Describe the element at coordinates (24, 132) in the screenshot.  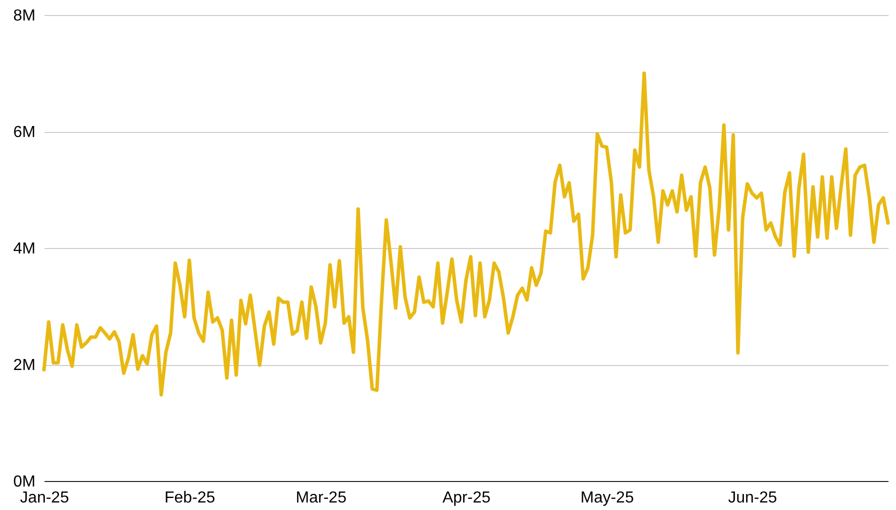
I see `y-tick-label: 6M` at that location.